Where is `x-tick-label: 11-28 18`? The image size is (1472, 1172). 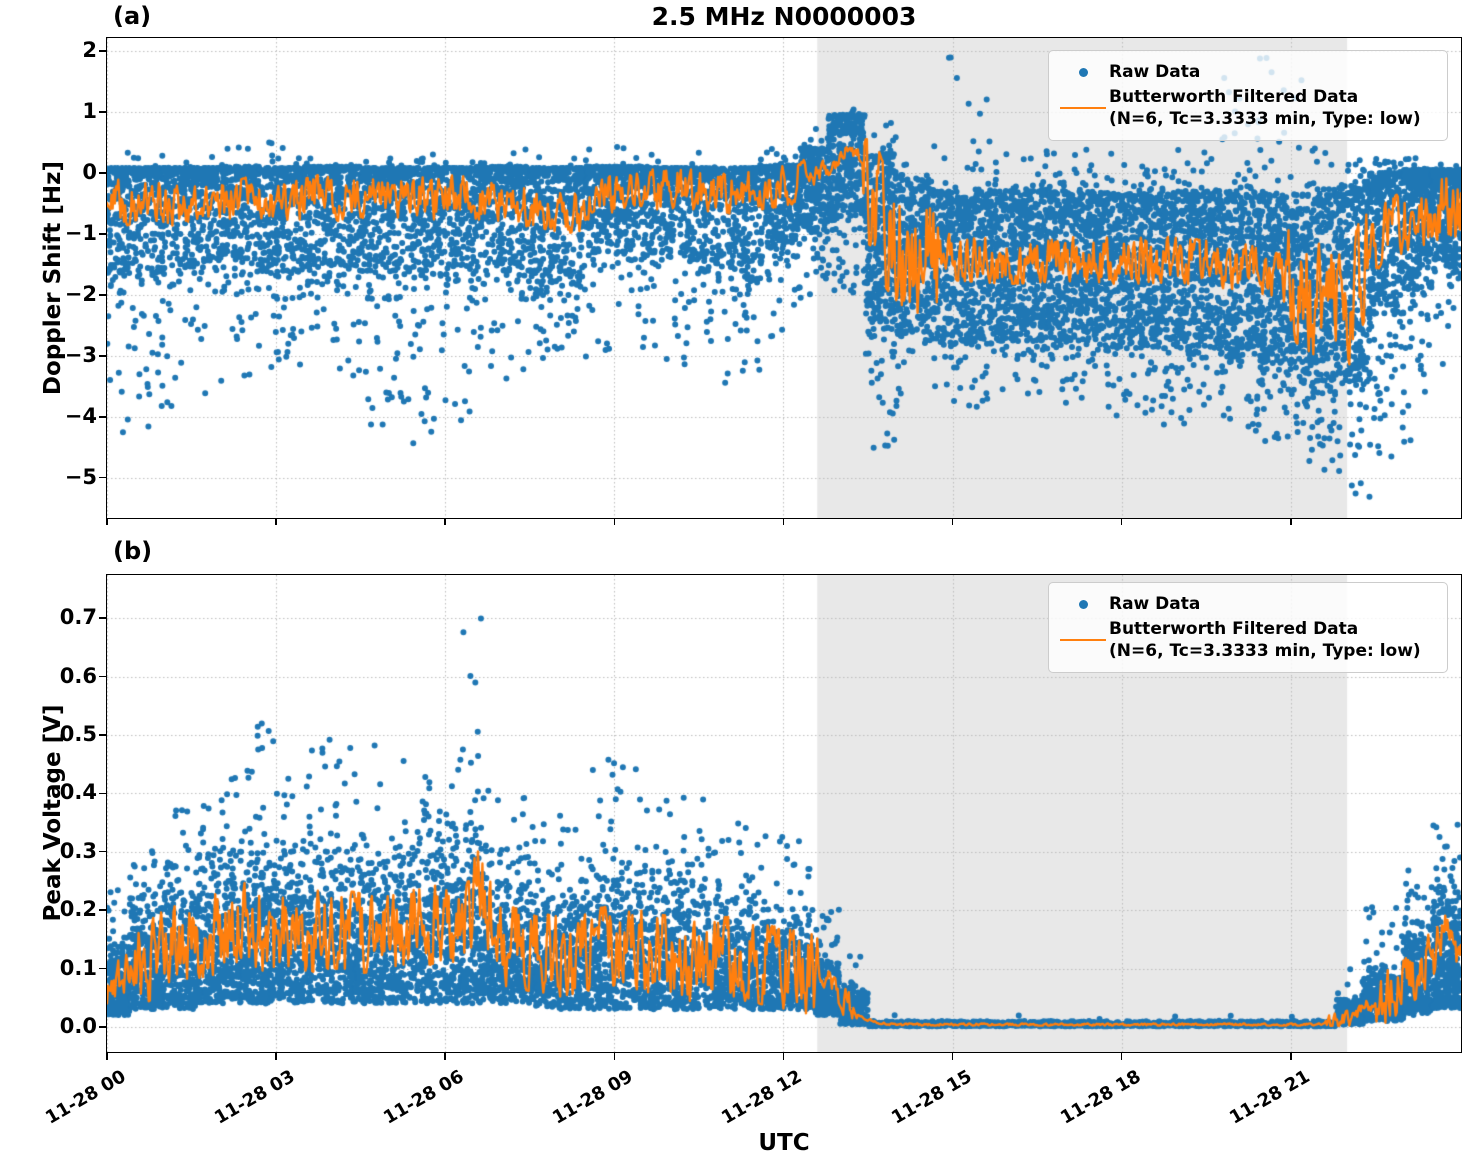
x-tick-label: 11-28 18 is located at coordinates (1100, 1097).